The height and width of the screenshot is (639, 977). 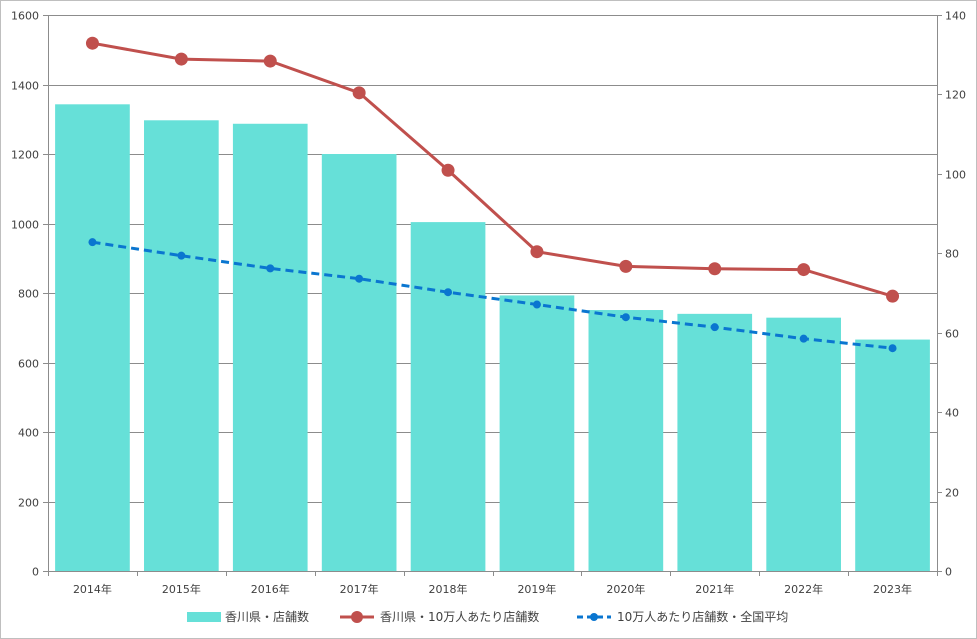 What do you see at coordinates (28, 503) in the screenshot?
I see `y-left-tick-label: 200` at bounding box center [28, 503].